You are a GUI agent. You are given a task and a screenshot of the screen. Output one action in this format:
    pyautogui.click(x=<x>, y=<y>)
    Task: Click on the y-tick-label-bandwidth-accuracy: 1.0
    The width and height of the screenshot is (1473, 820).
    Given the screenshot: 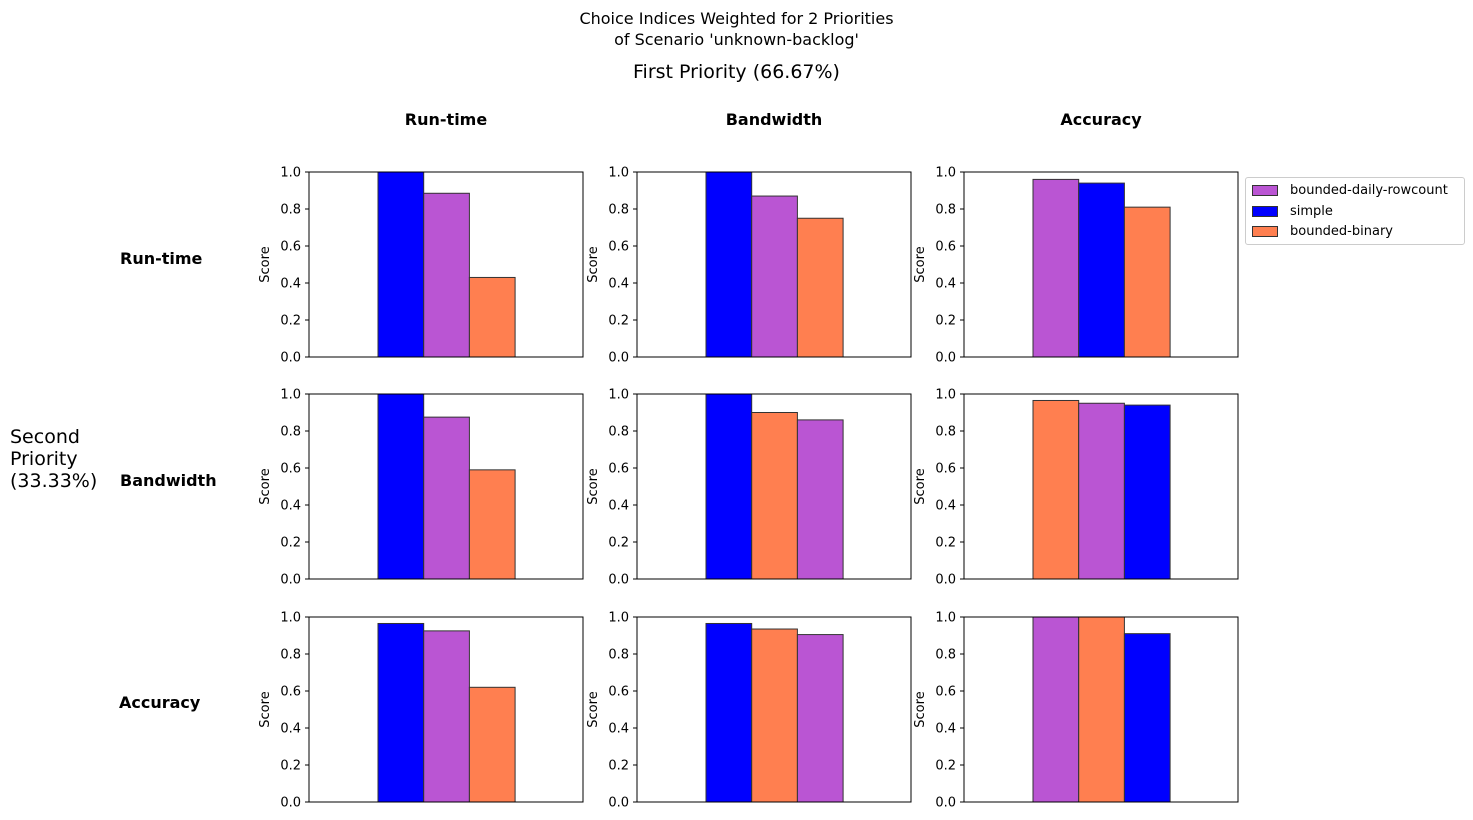 What is the action you would take?
    pyautogui.click(x=945, y=395)
    